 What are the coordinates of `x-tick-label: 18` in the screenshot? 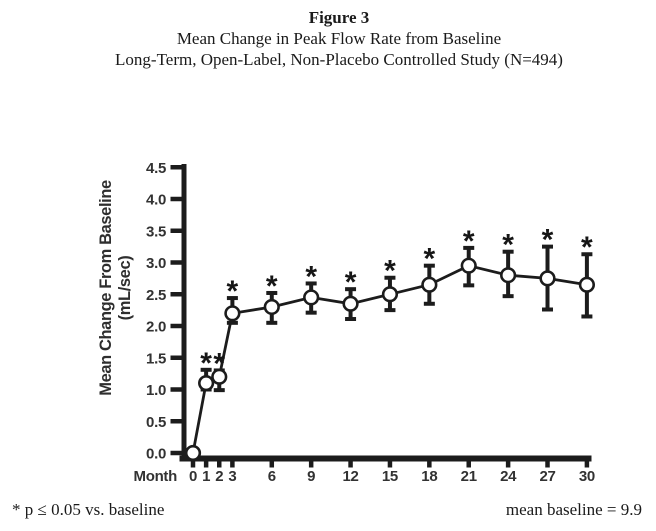 It's located at (429, 476).